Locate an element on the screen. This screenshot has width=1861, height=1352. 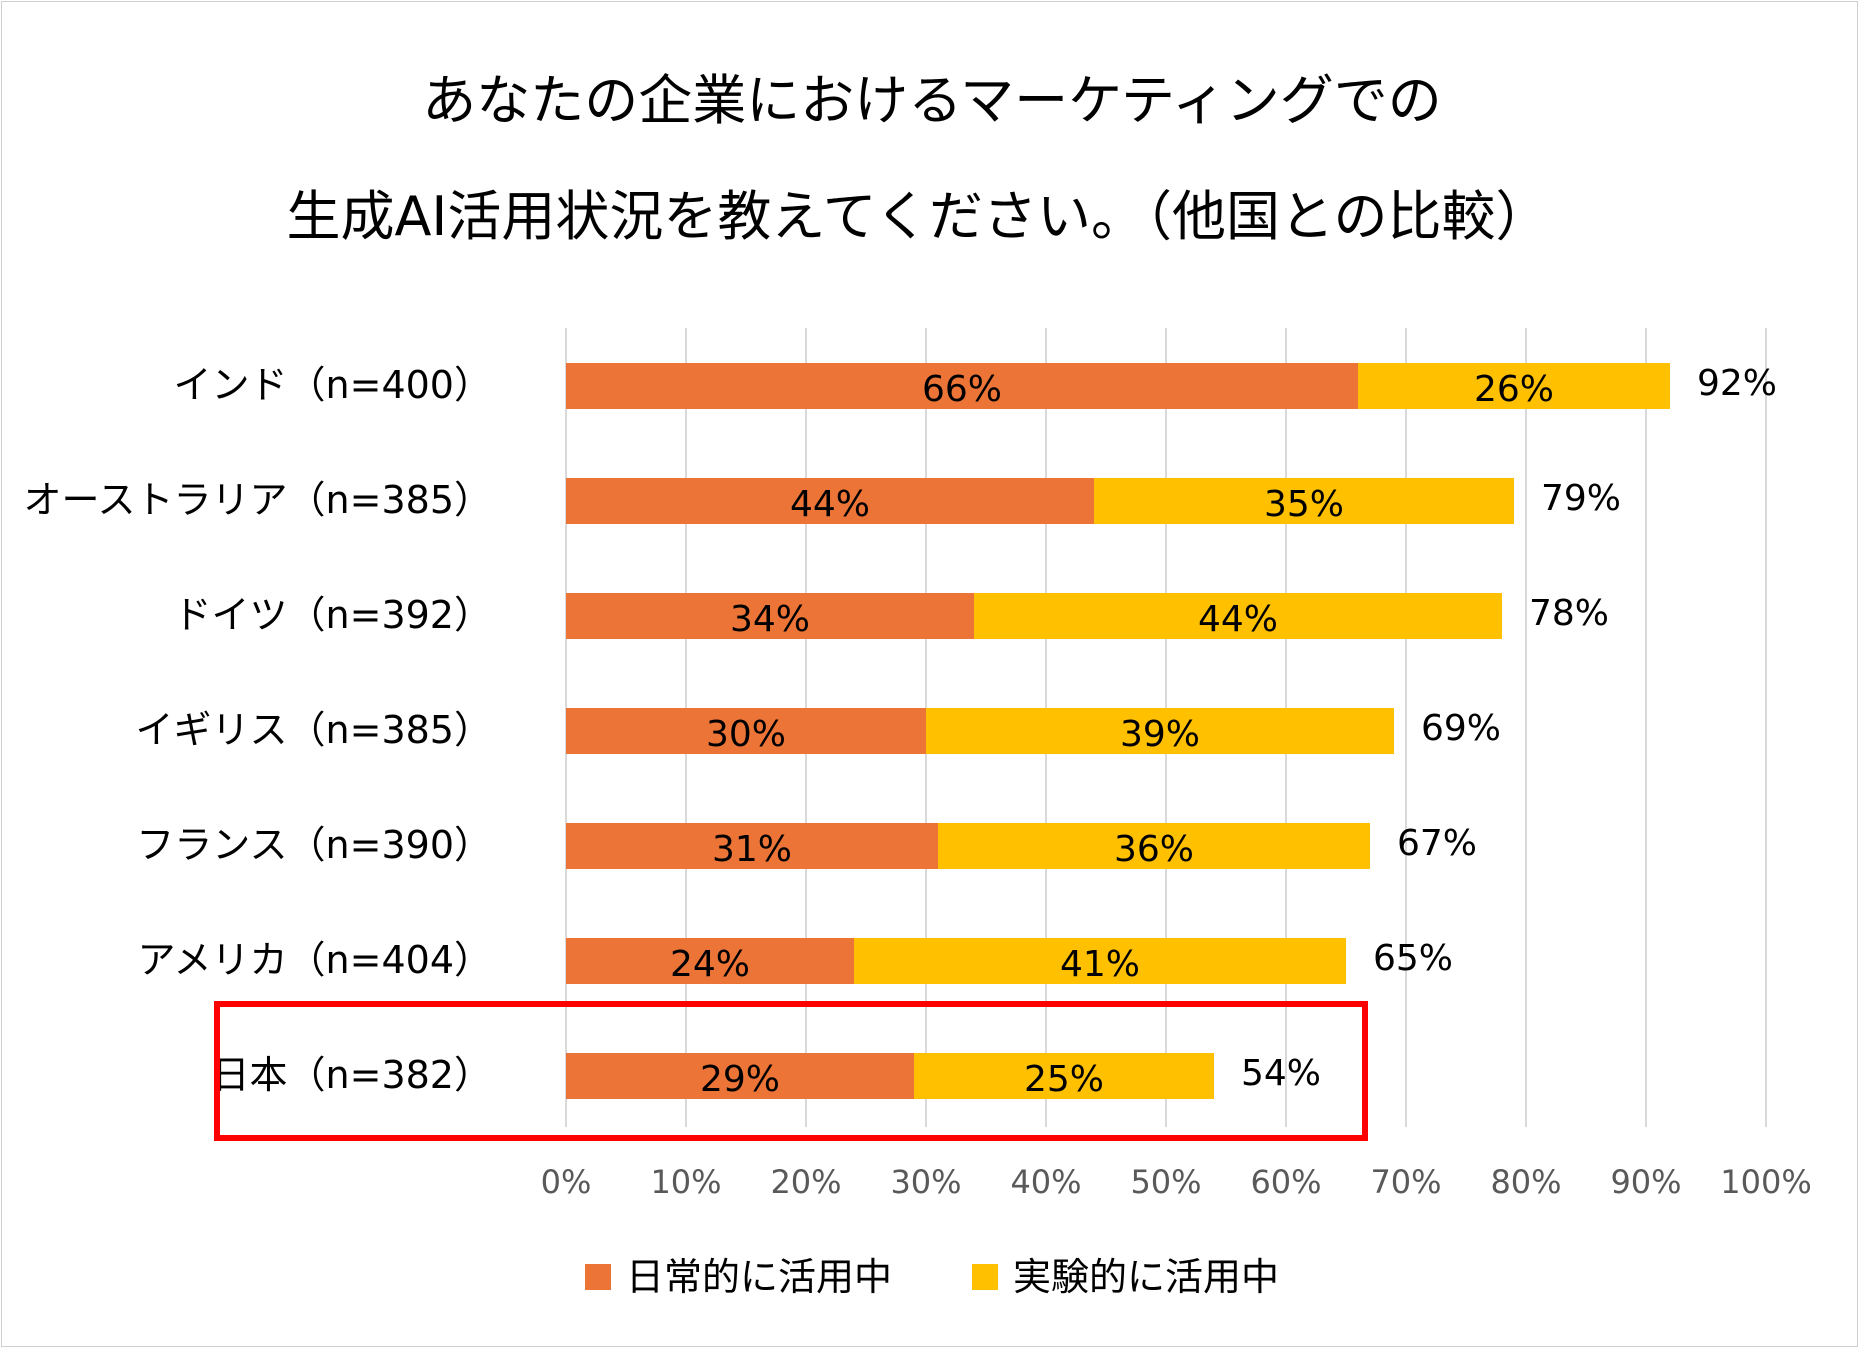
category-label: 日本（n=382） is located at coordinates (352, 1075).